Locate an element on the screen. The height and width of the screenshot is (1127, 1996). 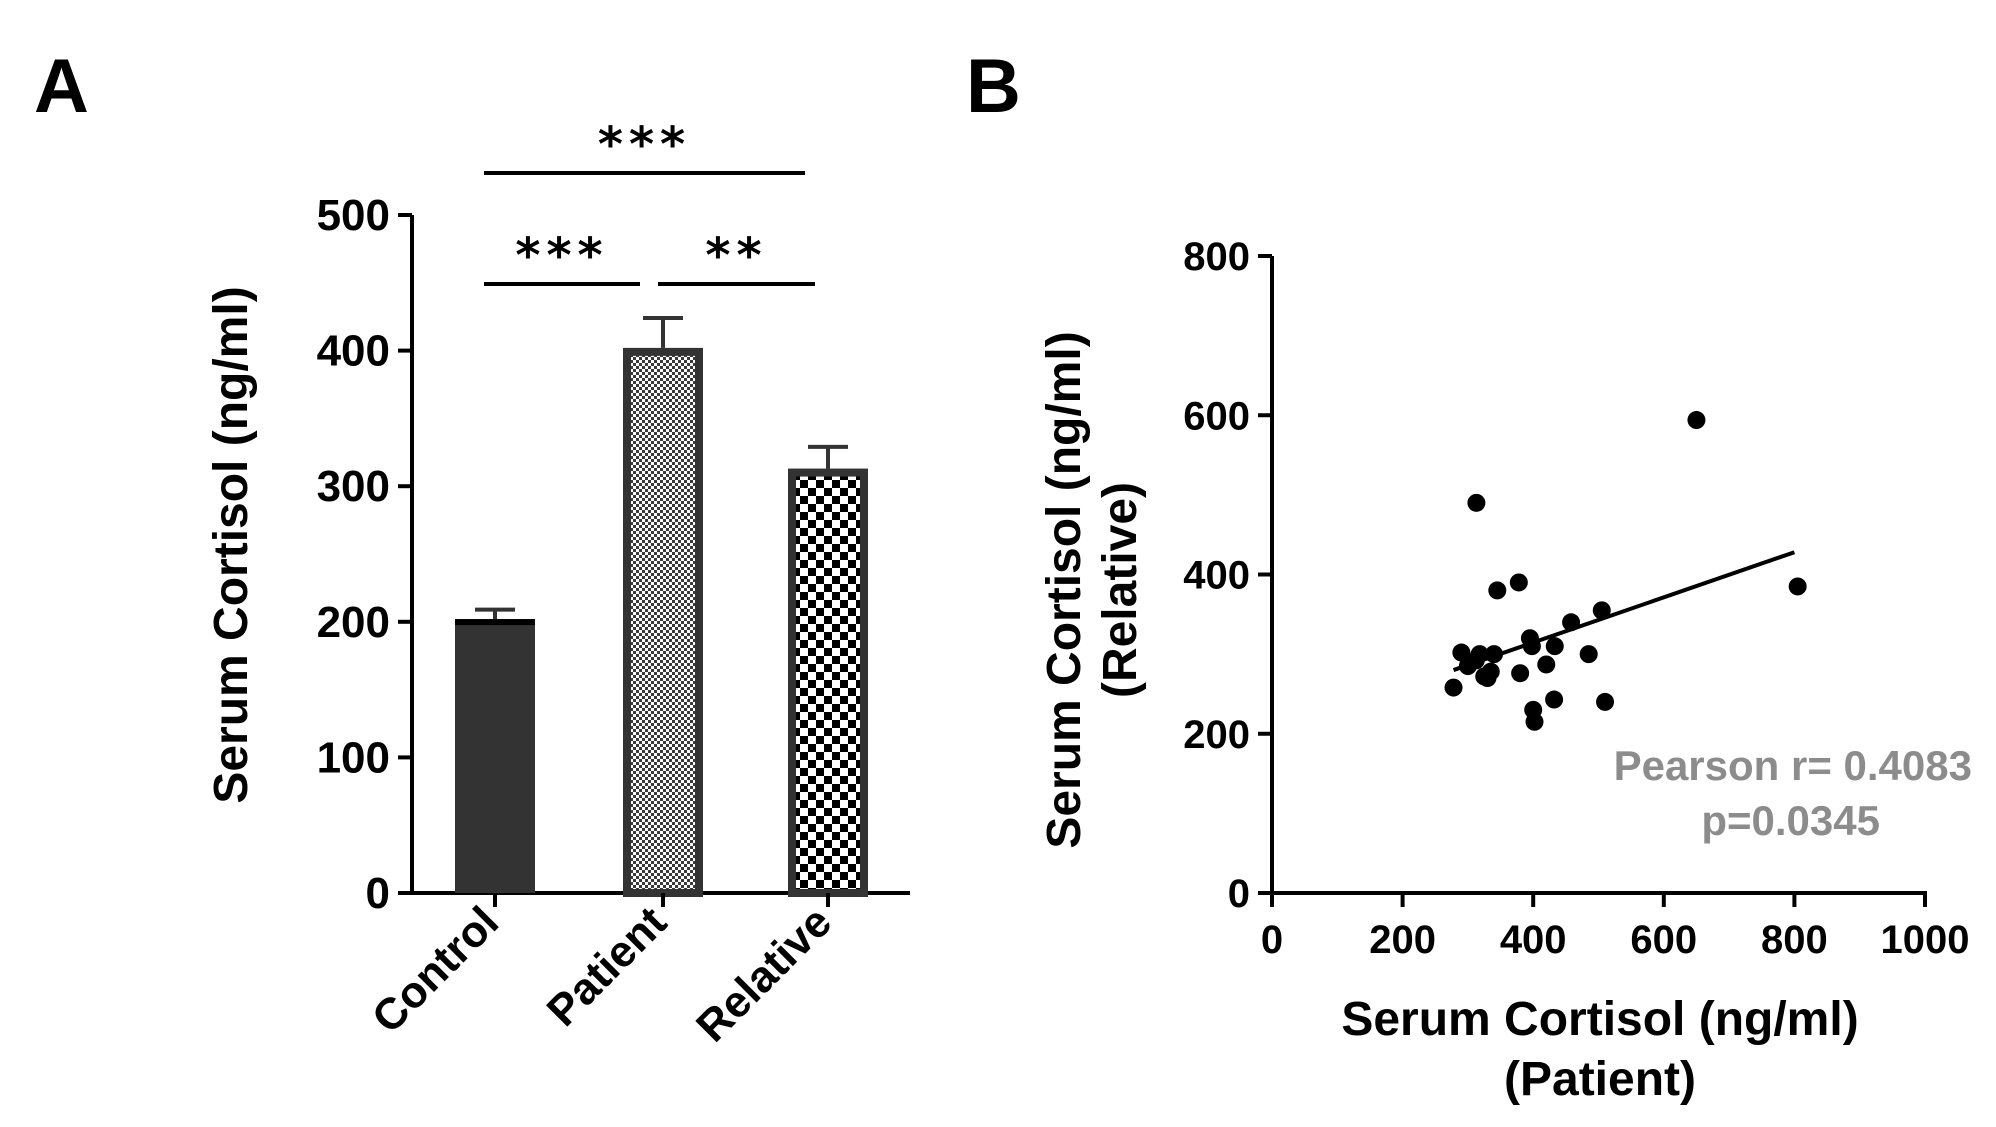
panel-b-p-value: p=0.0345 is located at coordinates (1790, 820).